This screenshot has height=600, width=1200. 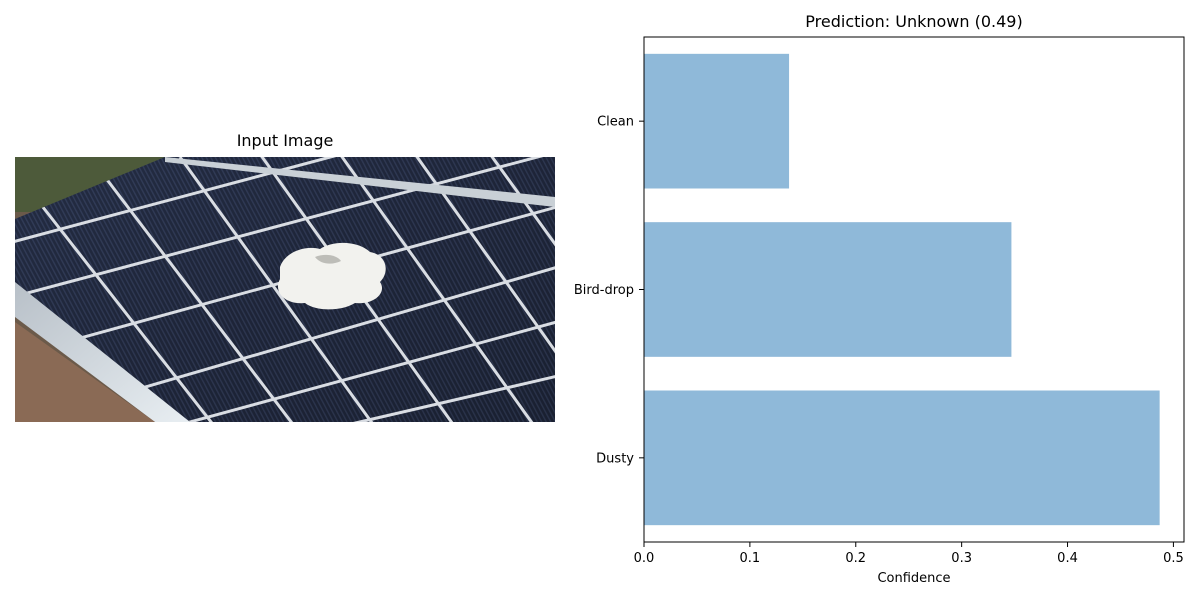 What do you see at coordinates (1067, 558) in the screenshot?
I see `x-tick-label: 0.4` at bounding box center [1067, 558].